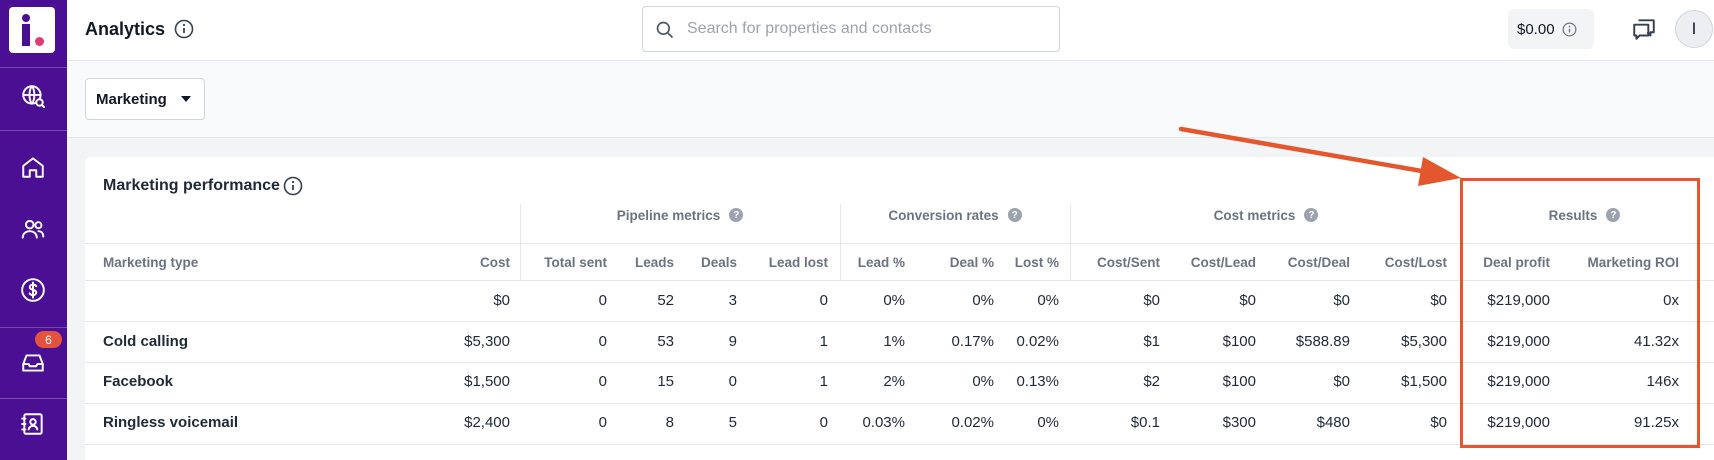  What do you see at coordinates (668, 215) in the screenshot?
I see `group-label: Pipeline metrics` at bounding box center [668, 215].